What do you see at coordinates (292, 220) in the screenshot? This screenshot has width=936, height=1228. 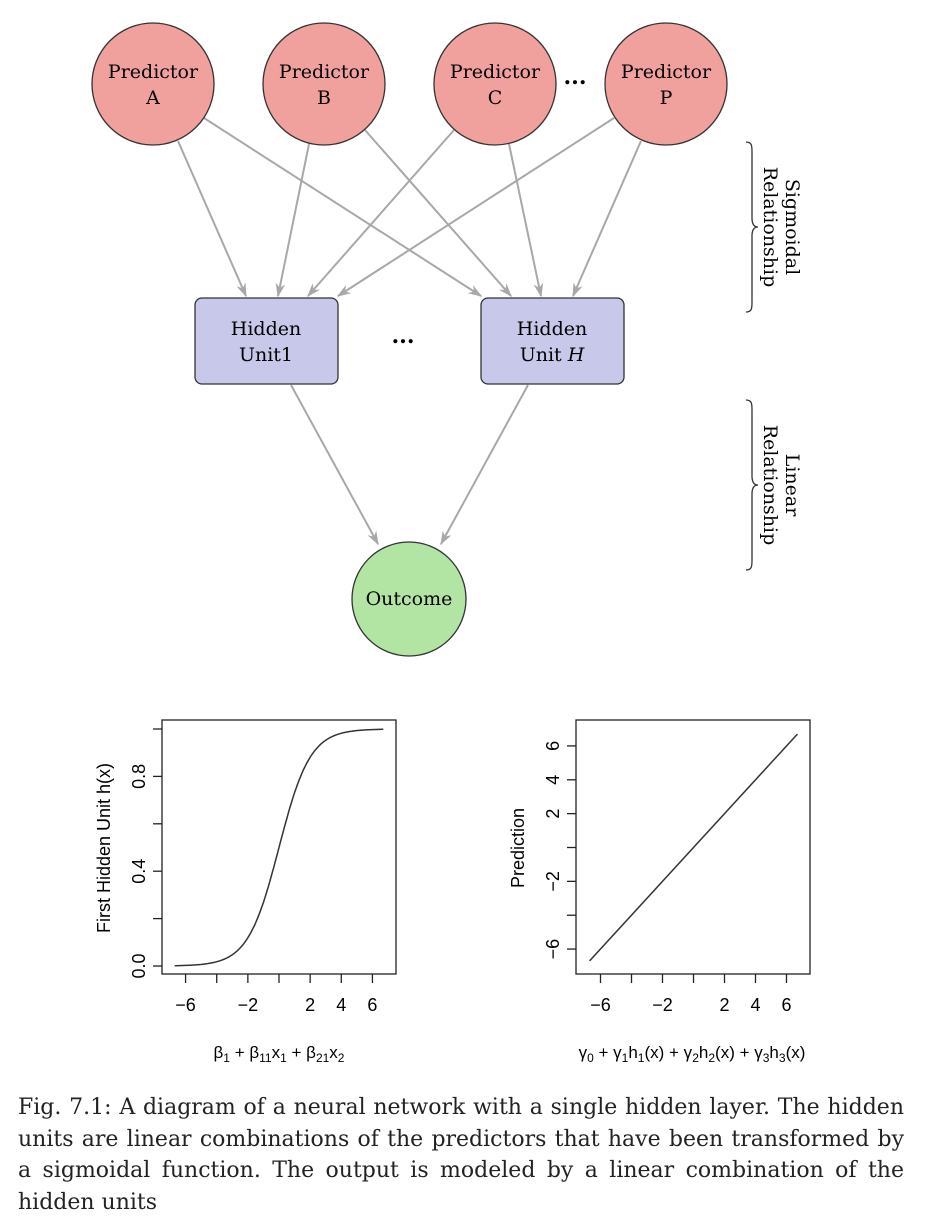 I see `edge-b-to-hidden1` at bounding box center [292, 220].